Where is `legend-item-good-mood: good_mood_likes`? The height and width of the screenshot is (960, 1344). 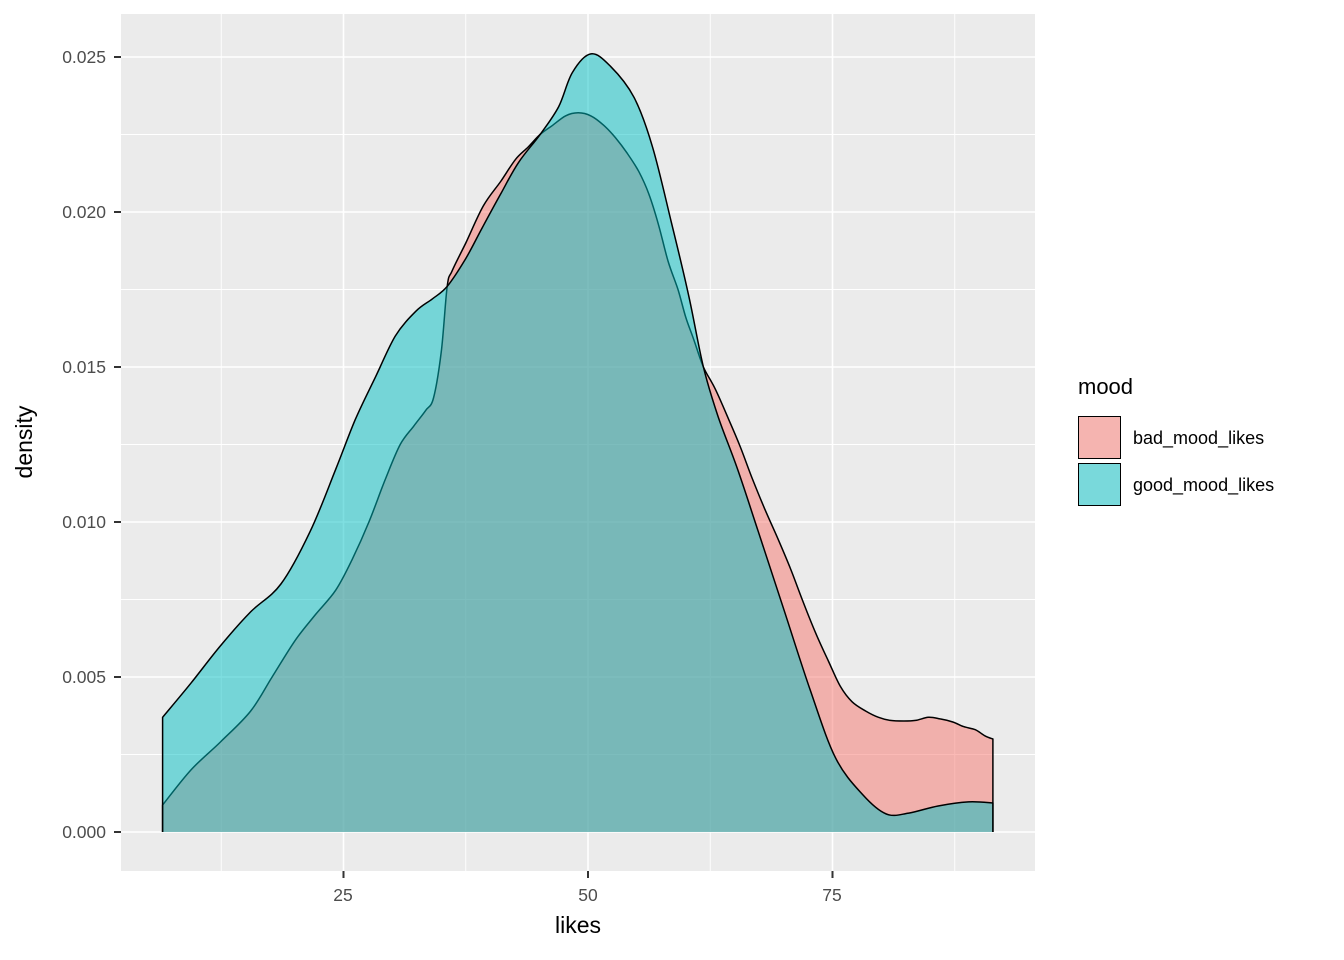
legend-item-good-mood: good_mood_likes is located at coordinates (1176, 485).